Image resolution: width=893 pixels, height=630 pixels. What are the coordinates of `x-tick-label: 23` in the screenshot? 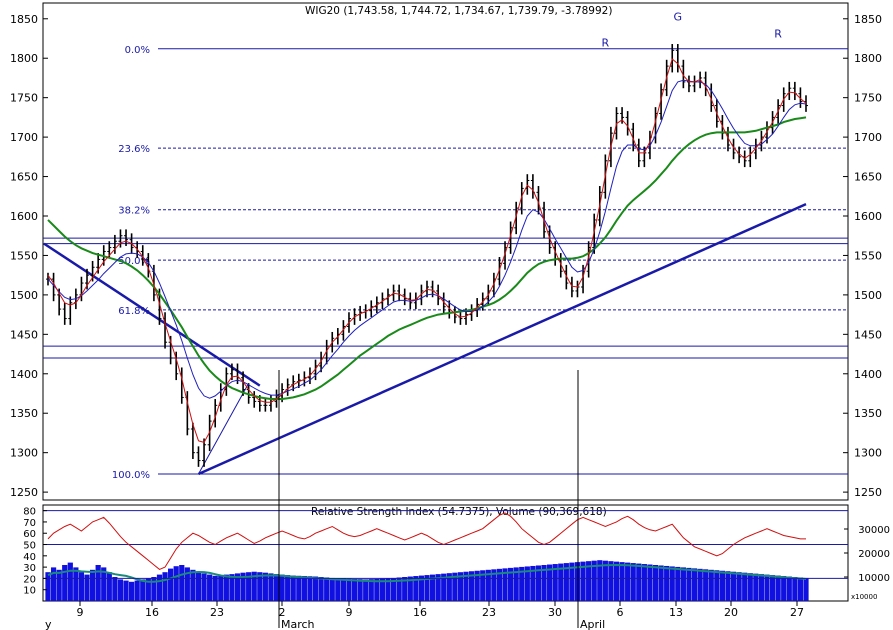 It's located at (217, 612).